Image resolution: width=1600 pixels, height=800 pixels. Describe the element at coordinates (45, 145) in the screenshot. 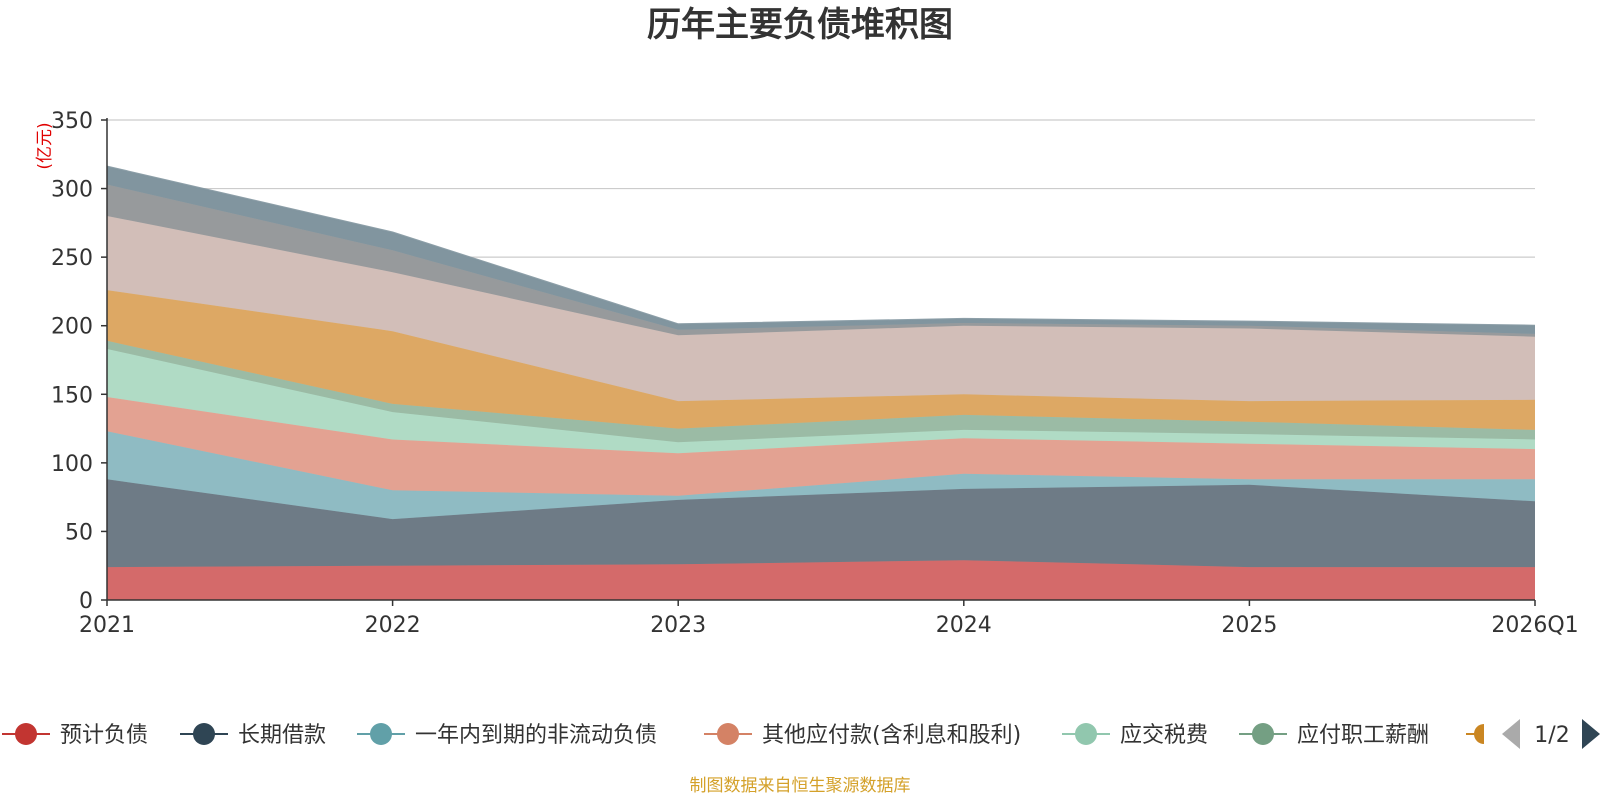

I see `y-axis-unit-label: (亿元)` at that location.